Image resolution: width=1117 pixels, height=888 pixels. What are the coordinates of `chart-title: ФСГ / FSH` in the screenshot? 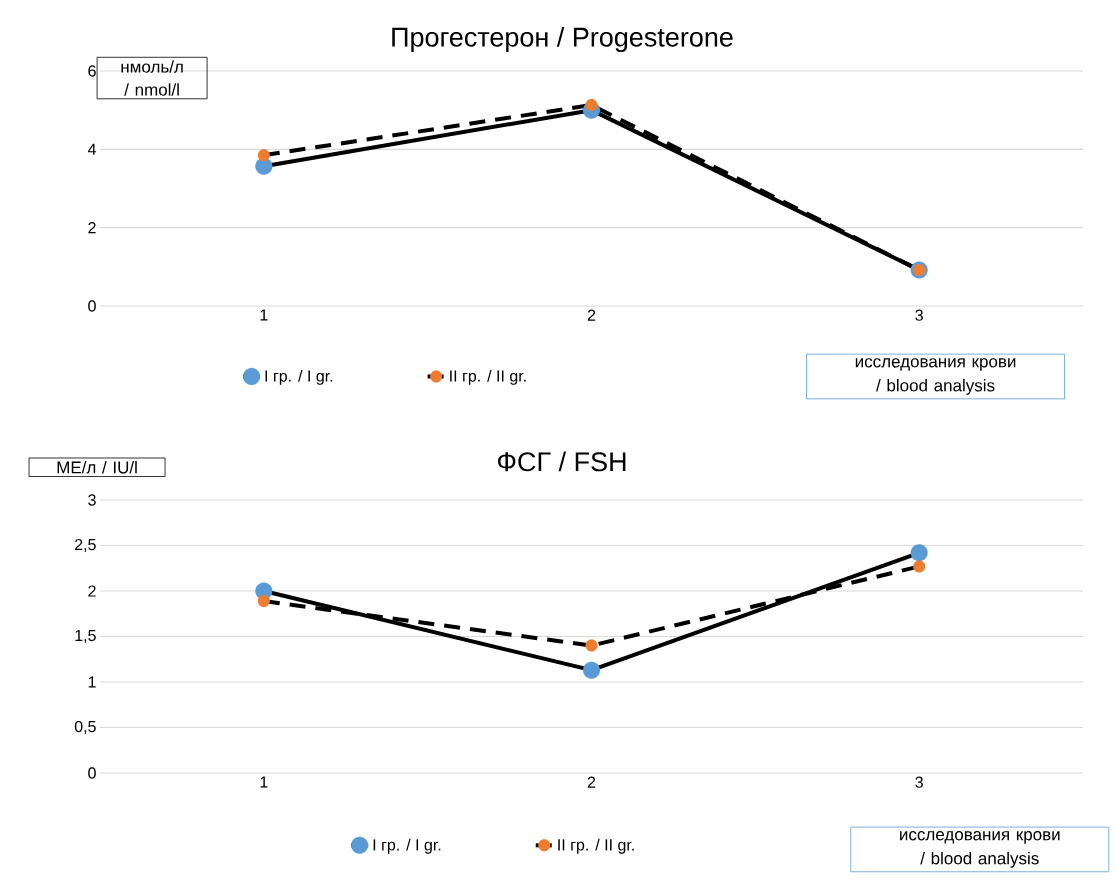 It's located at (561, 461).